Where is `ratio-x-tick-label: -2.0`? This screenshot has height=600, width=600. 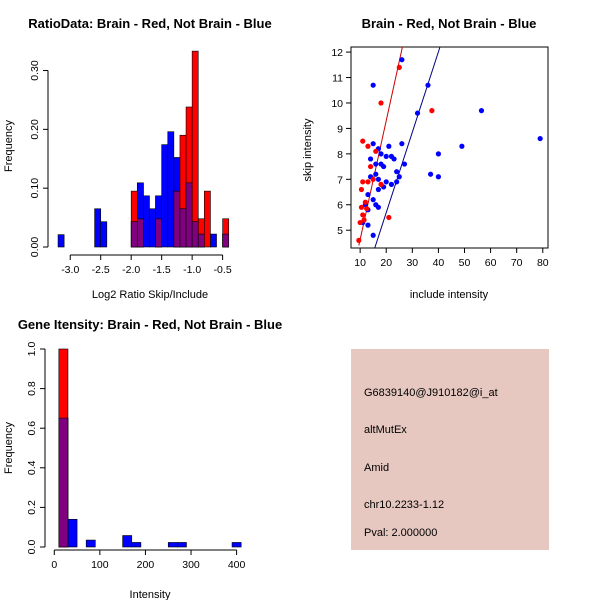
ratio-x-tick-label: -2.0 is located at coordinates (131, 270).